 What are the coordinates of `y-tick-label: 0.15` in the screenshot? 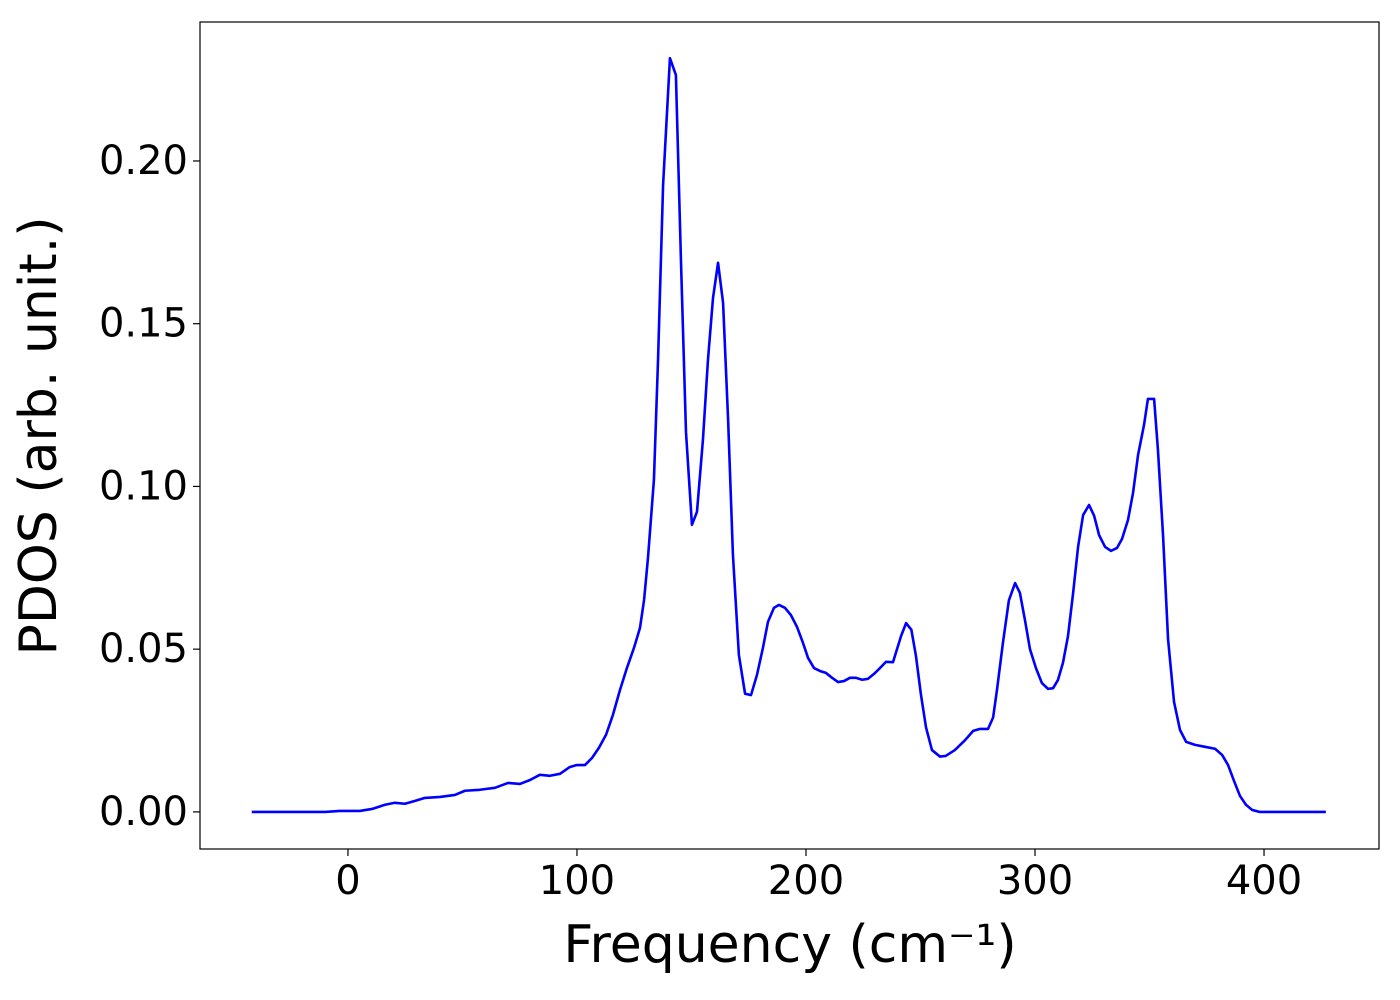 It's located at (143, 324).